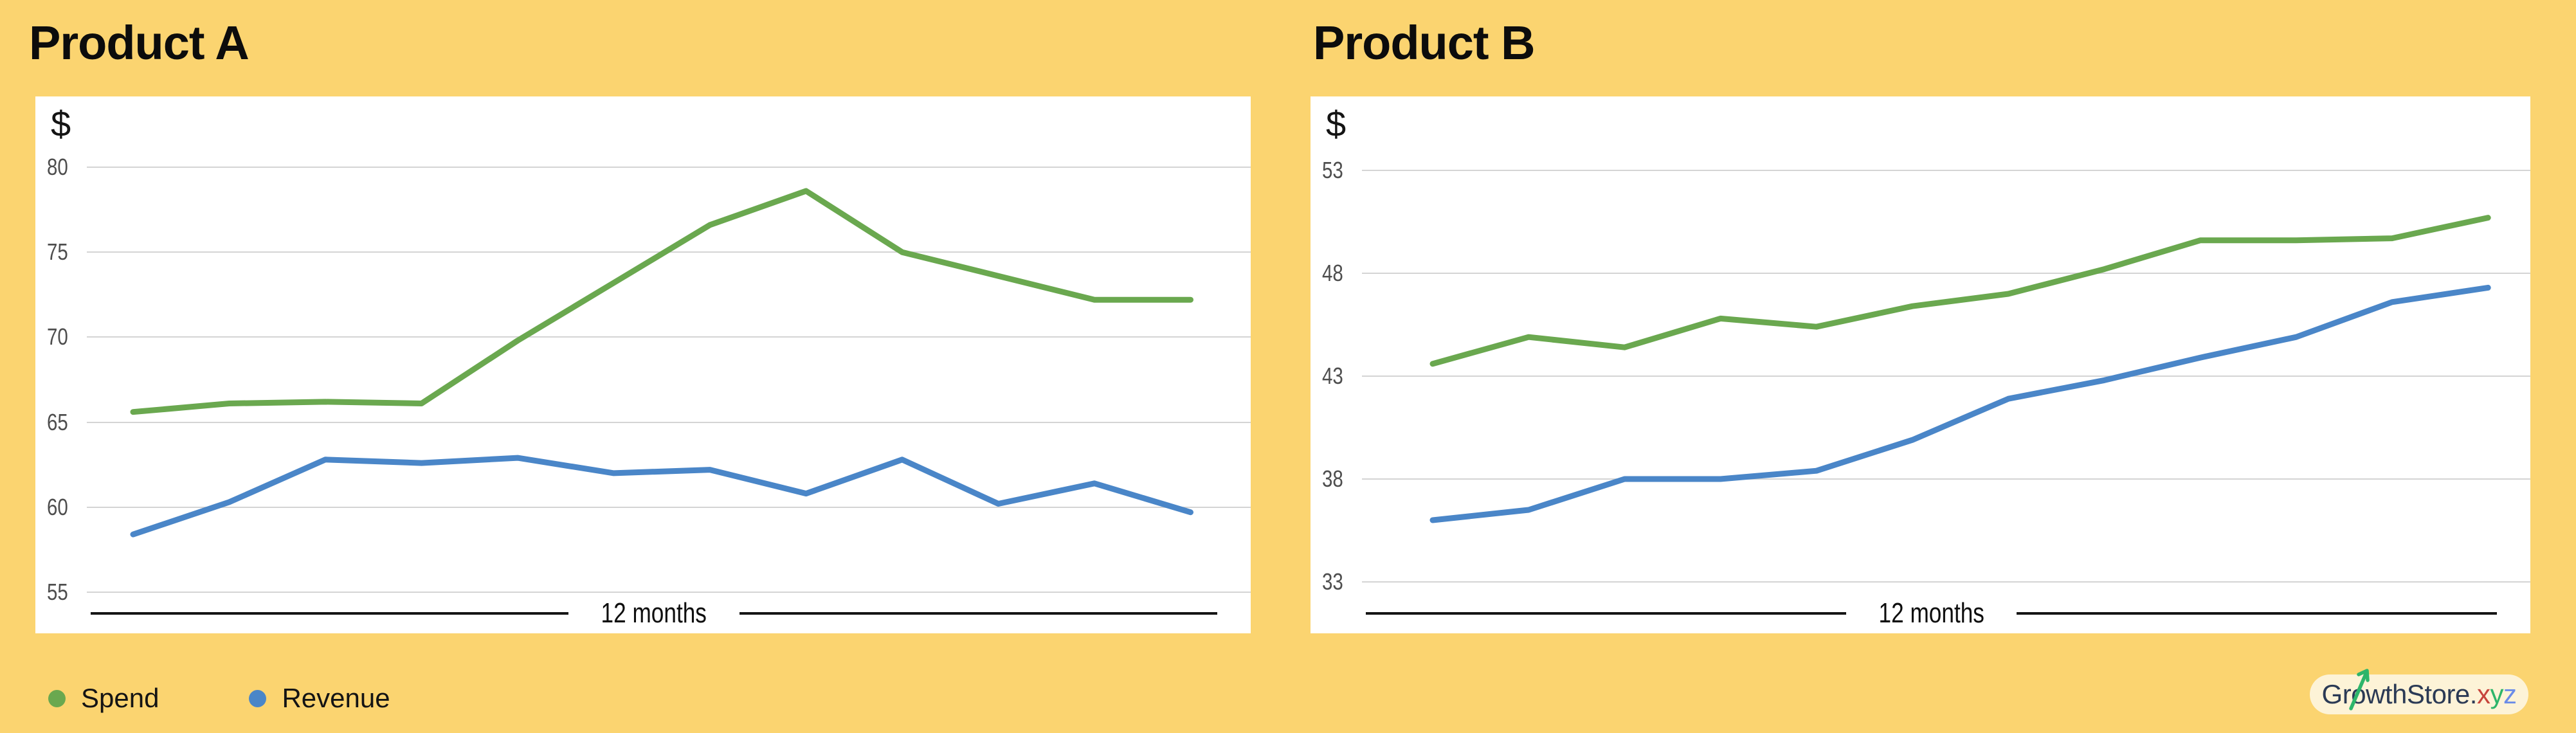 This screenshot has width=2576, height=733. I want to click on logo-letter-o: o, so click(2359, 689).